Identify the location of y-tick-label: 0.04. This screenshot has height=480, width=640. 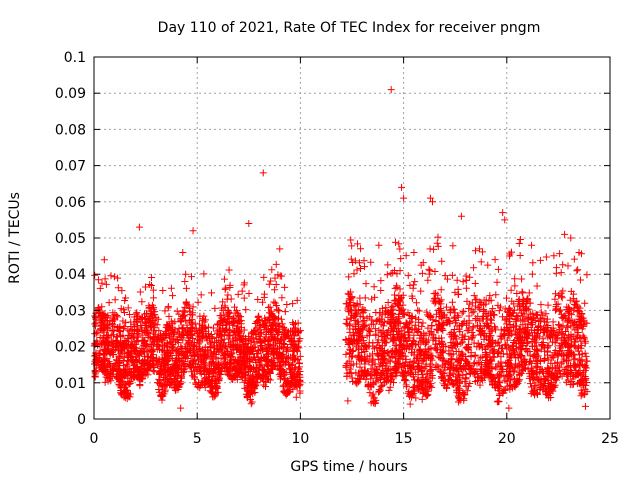
(70, 275).